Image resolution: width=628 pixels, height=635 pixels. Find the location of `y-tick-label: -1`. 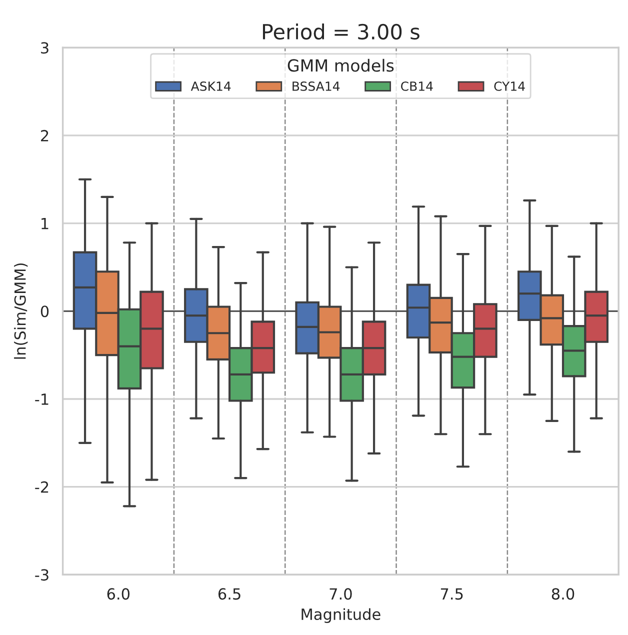

y-tick-label: -1 is located at coordinates (41, 399).